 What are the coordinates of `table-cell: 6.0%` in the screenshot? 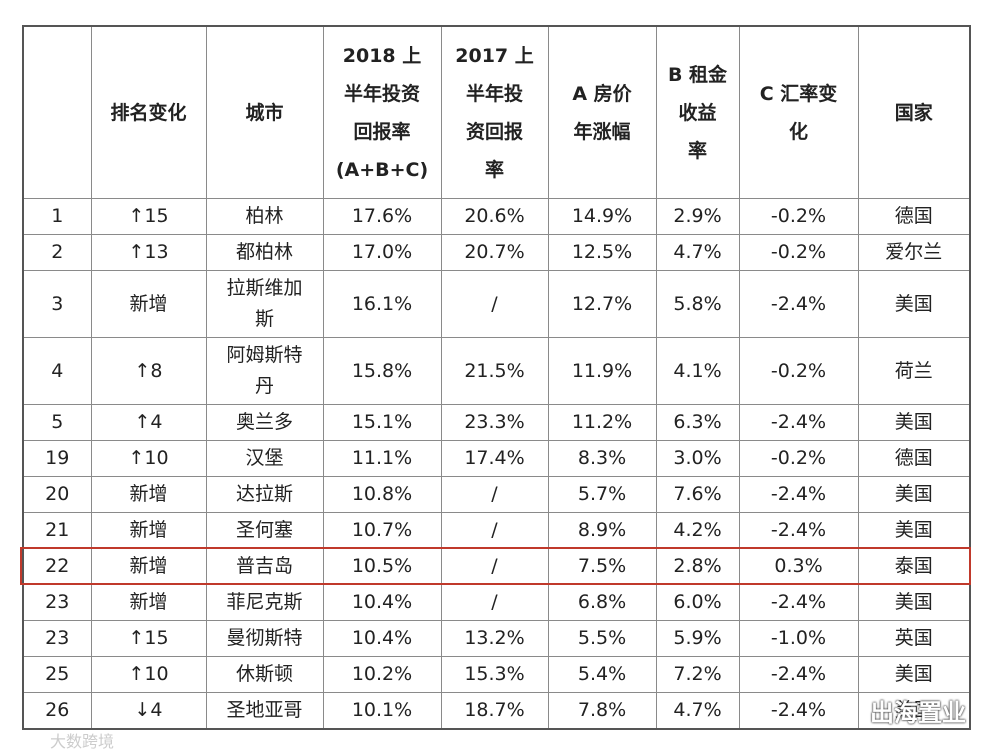 It's located at (697, 602).